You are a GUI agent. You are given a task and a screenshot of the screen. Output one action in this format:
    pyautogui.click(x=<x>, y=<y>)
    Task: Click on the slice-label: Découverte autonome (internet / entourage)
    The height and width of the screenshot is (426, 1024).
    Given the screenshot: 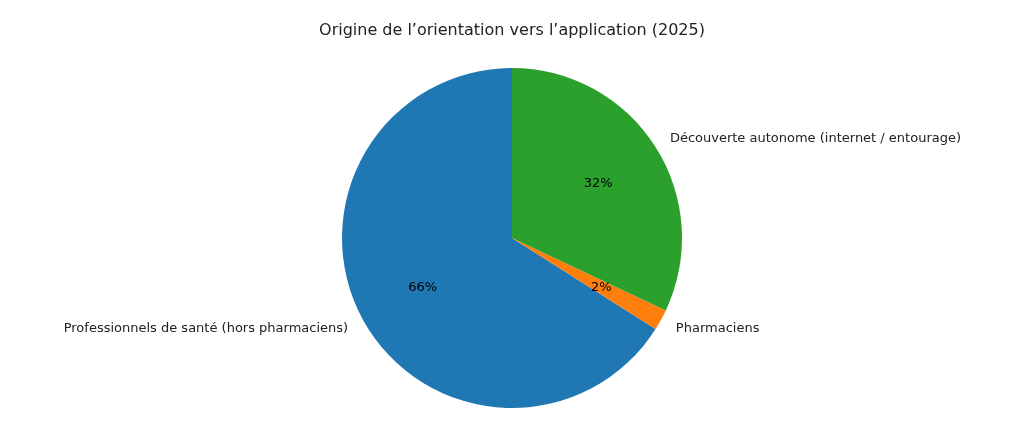 What is the action you would take?
    pyautogui.click(x=815, y=137)
    